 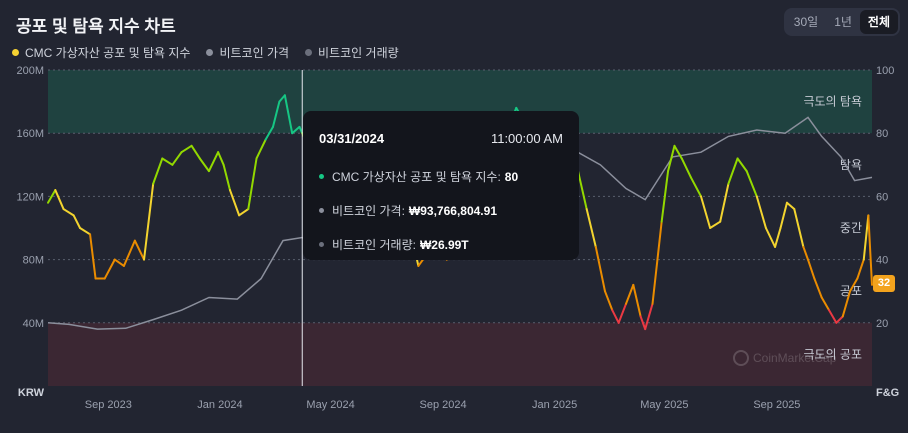 I want to click on zone-label: 극도의 공포, so click(x=832, y=354).